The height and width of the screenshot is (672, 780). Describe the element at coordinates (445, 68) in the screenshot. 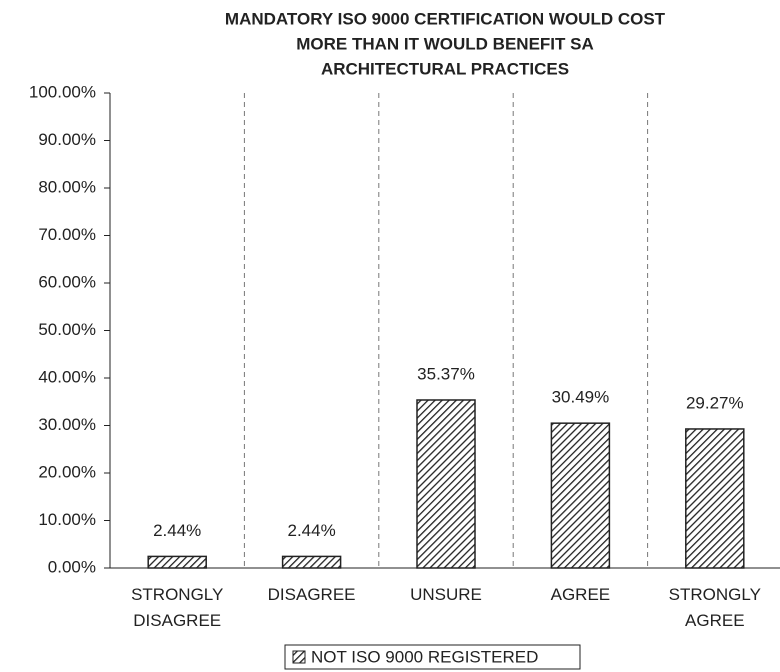

I see `chart-title: ARCHITECTURAL PRACTICES` at that location.